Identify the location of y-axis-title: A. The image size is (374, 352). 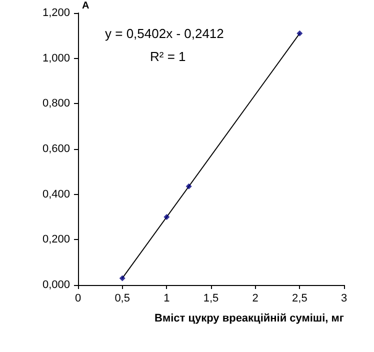
(86, 6).